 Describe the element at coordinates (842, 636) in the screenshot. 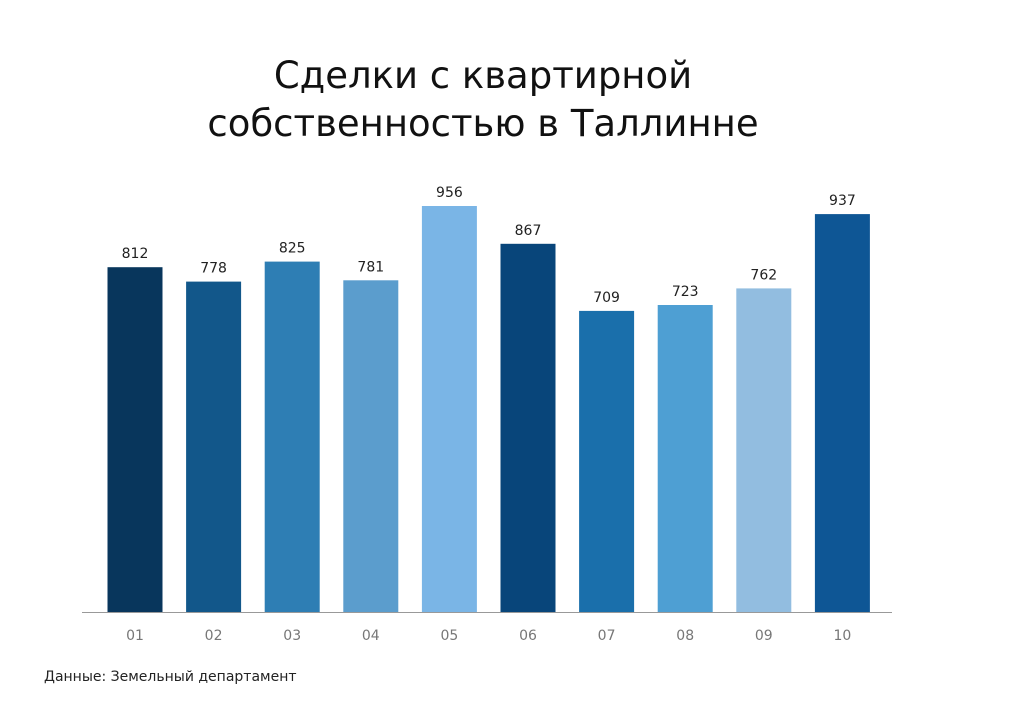

I see `x-tick-label-10: 10` at that location.